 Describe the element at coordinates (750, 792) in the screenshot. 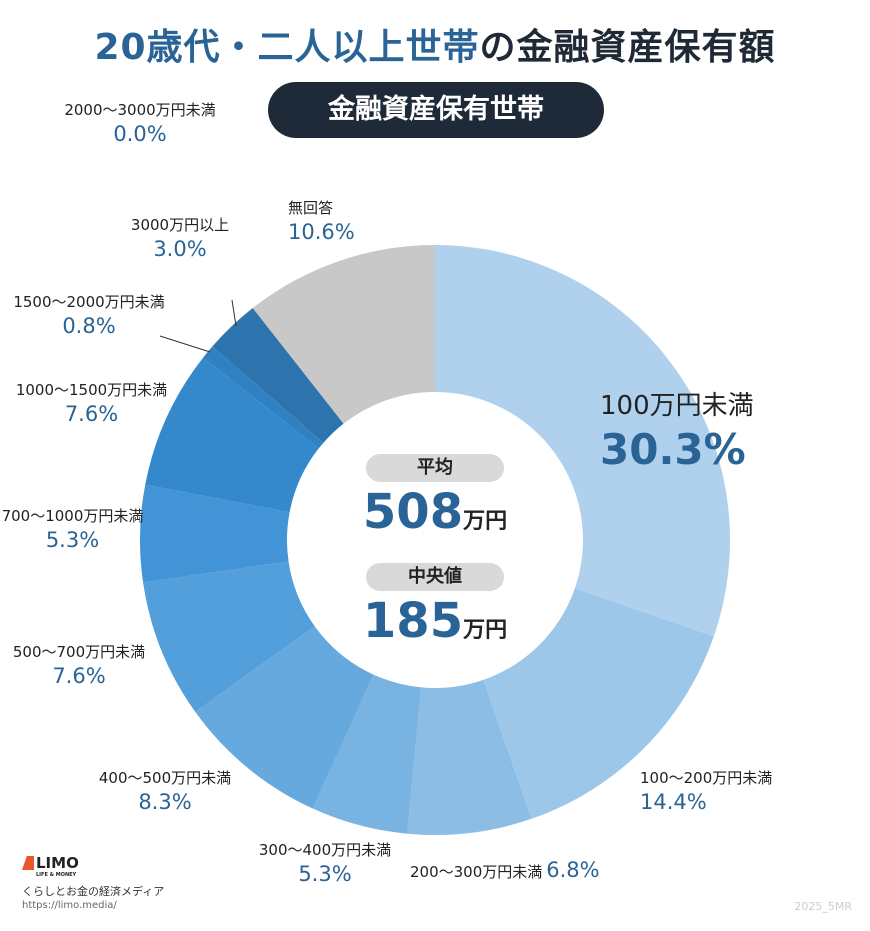

I see `slice-label-1: 100〜200万円未満 14.4%` at that location.